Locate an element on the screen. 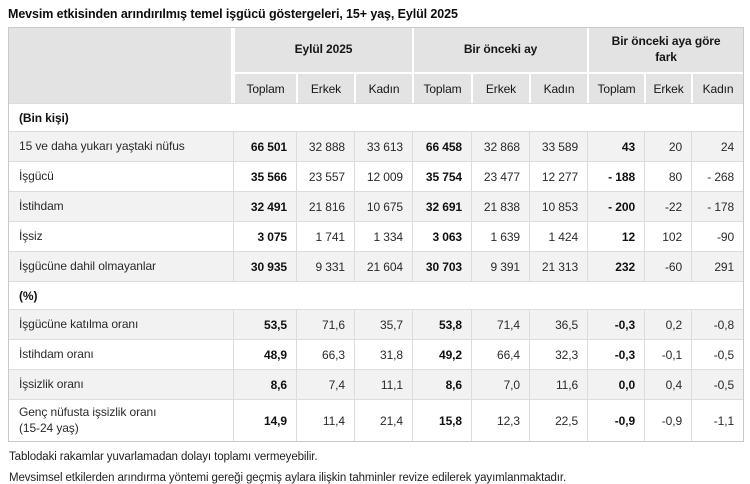 The image size is (750, 484). value-cell: 21 604 is located at coordinates (383, 266).